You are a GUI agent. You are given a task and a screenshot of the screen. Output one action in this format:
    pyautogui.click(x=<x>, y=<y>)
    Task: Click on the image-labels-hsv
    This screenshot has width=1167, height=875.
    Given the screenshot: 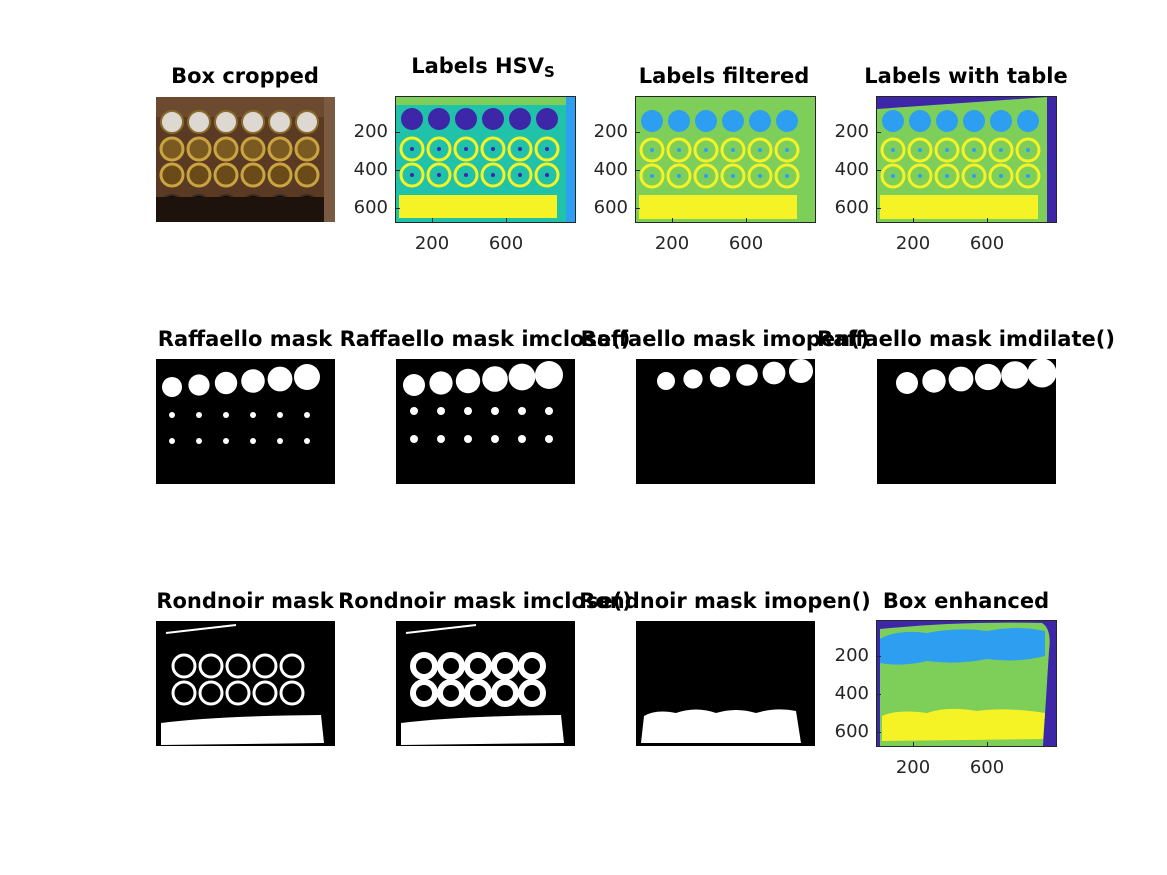 What is the action you would take?
    pyautogui.click(x=485, y=159)
    